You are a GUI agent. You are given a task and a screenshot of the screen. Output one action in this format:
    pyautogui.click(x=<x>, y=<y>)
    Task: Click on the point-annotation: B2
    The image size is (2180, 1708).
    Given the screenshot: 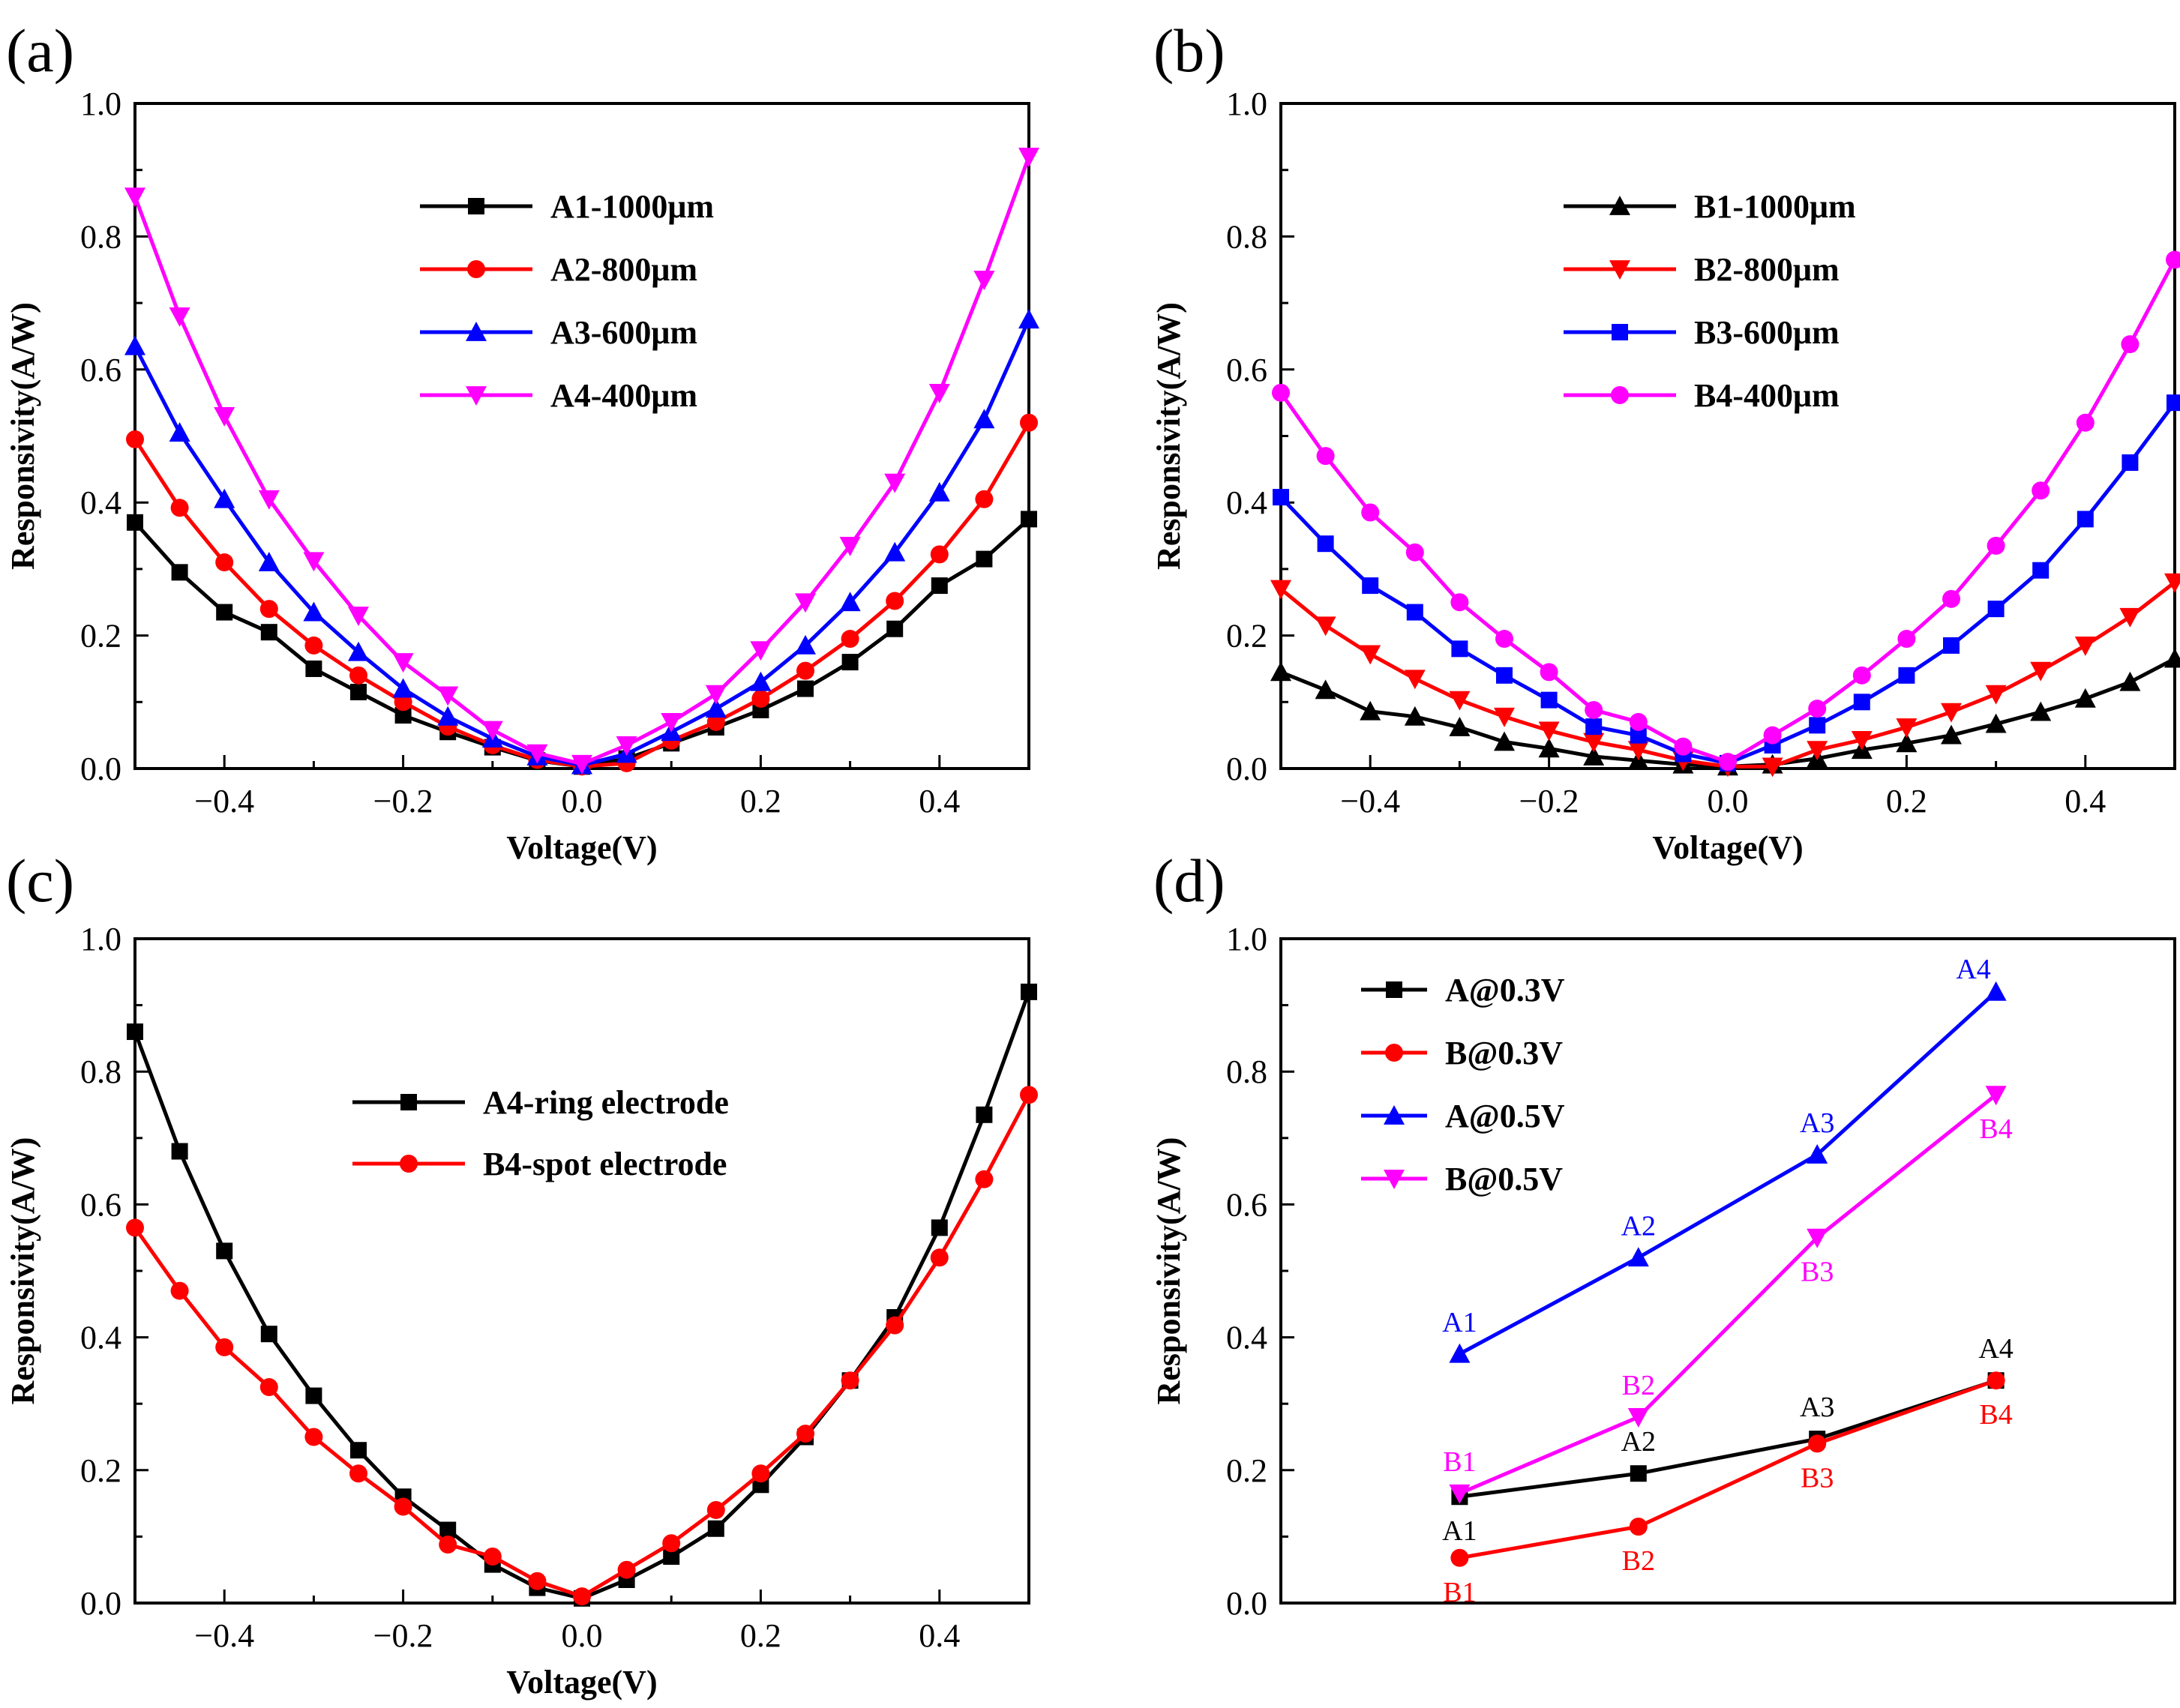 What is the action you would take?
    pyautogui.click(x=1638, y=1385)
    